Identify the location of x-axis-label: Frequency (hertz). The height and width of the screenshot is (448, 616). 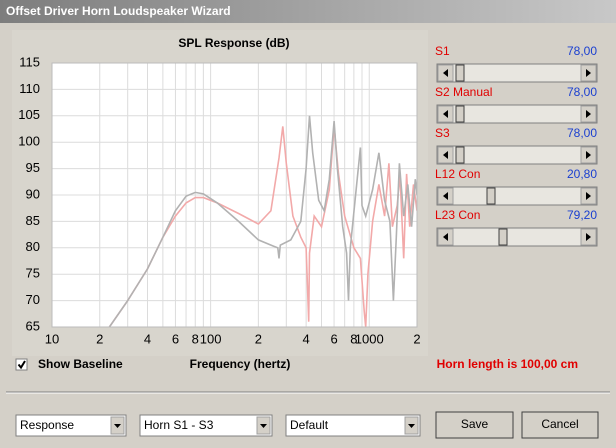
(240, 364).